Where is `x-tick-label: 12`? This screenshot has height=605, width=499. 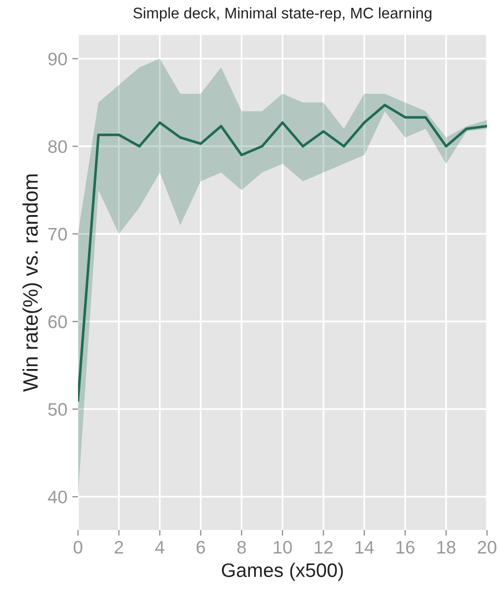
x-tick-label: 12 is located at coordinates (323, 547).